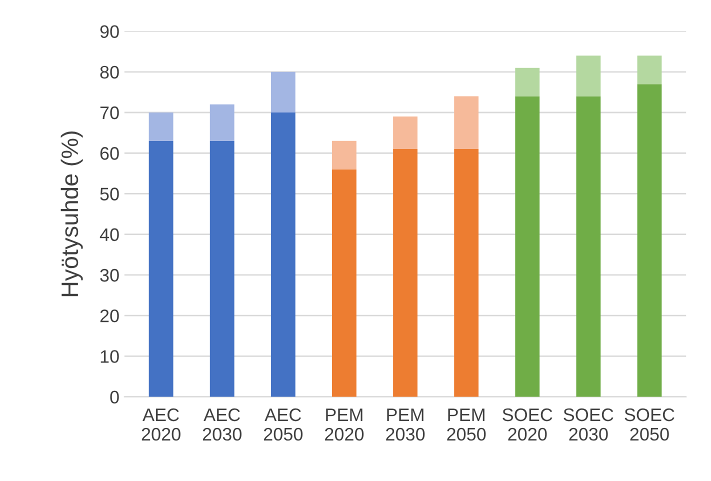  What do you see at coordinates (109, 153) in the screenshot?
I see `y-tick-label: 60` at bounding box center [109, 153].